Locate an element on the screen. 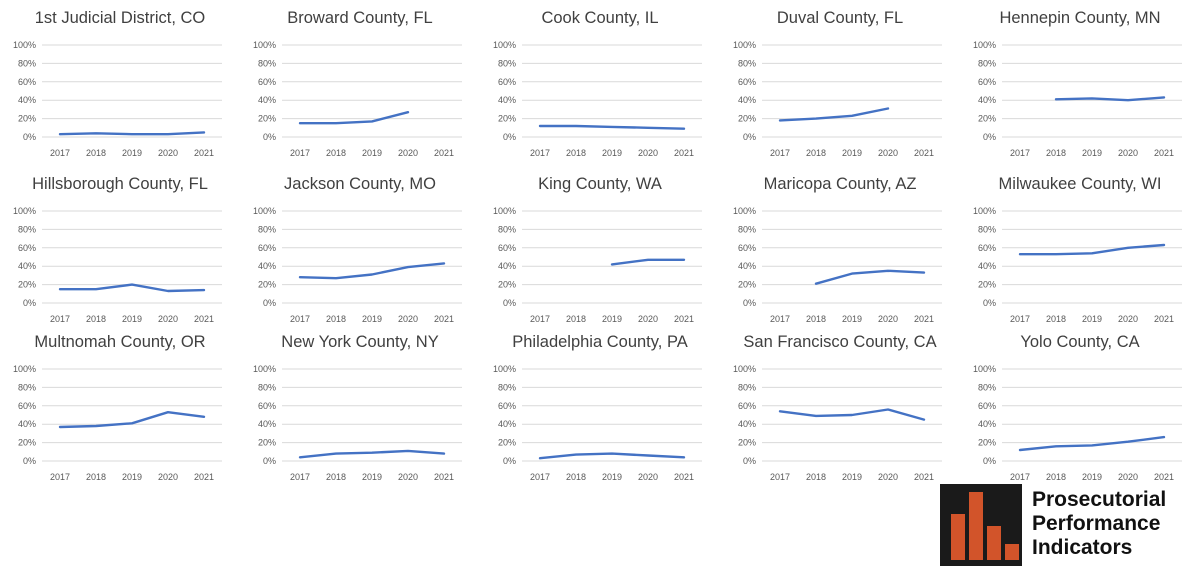 This screenshot has height=571, width=1200. logo-text: Prosecutorial Performance Indicators is located at coordinates (1114, 524).